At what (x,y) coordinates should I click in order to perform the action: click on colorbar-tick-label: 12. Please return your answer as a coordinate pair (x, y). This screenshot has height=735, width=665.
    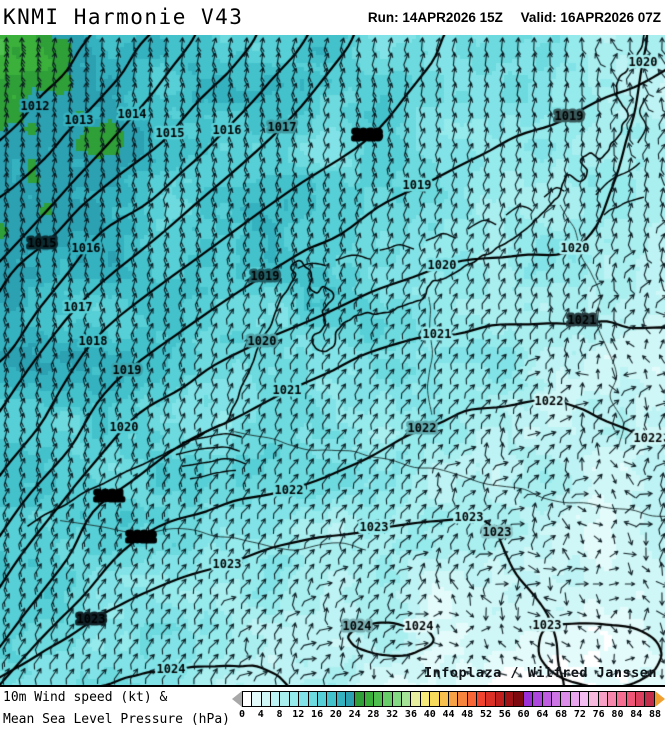
    Looking at the image, I should click on (298, 714).